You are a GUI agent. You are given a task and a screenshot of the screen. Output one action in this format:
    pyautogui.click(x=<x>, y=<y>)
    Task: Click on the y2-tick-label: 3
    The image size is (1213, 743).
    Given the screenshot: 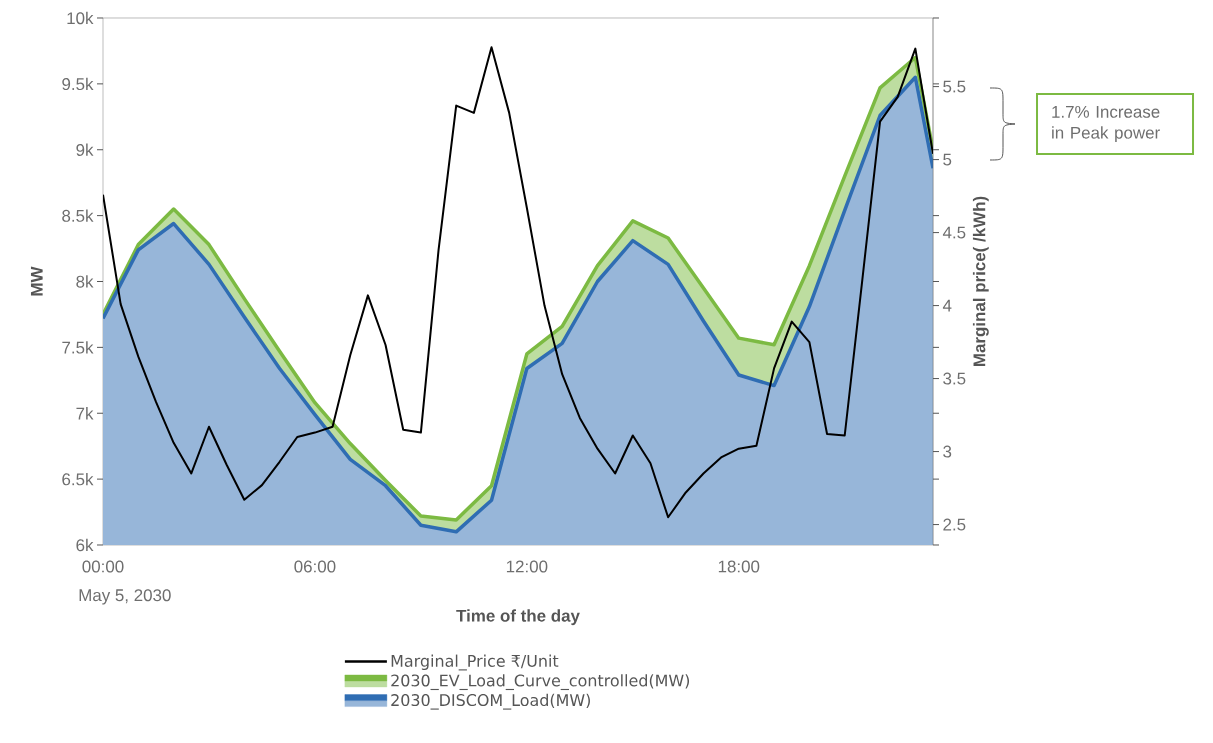 What is the action you would take?
    pyautogui.click(x=947, y=451)
    